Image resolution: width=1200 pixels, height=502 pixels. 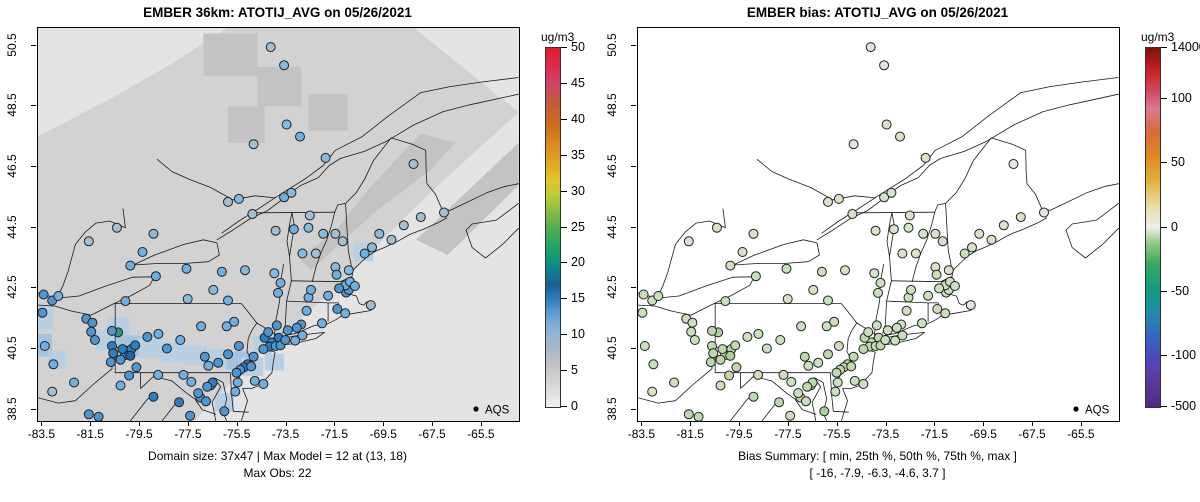 What do you see at coordinates (578, 334) in the screenshot?
I see `colorbar-tick-label: 10` at bounding box center [578, 334].